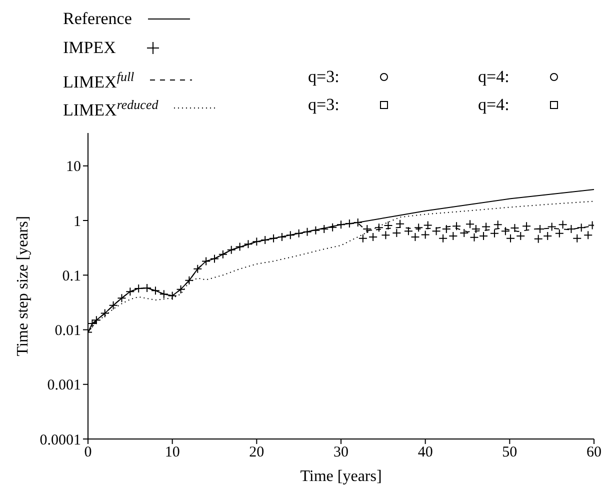 This screenshot has width=603, height=489. I want to click on y-tick-label: 10, so click(73, 167).